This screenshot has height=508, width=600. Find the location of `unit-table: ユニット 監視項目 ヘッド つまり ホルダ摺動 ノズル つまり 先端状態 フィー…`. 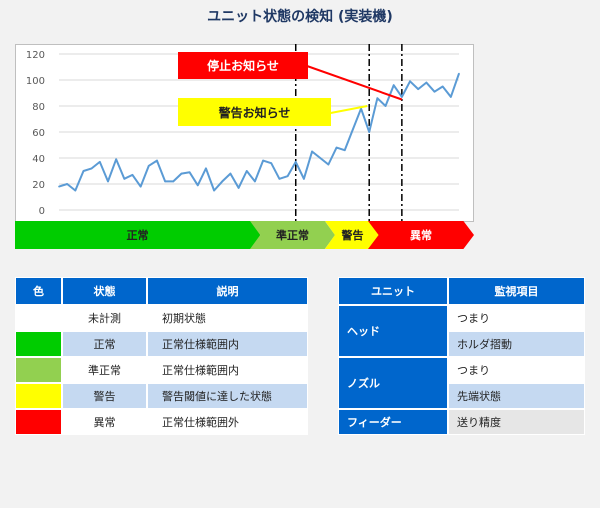

unit-table: ユニット 監視項目 ヘッド つまり ホルダ摺動 ノズル つまり 先端状態 フィー… is located at coordinates (461, 356).